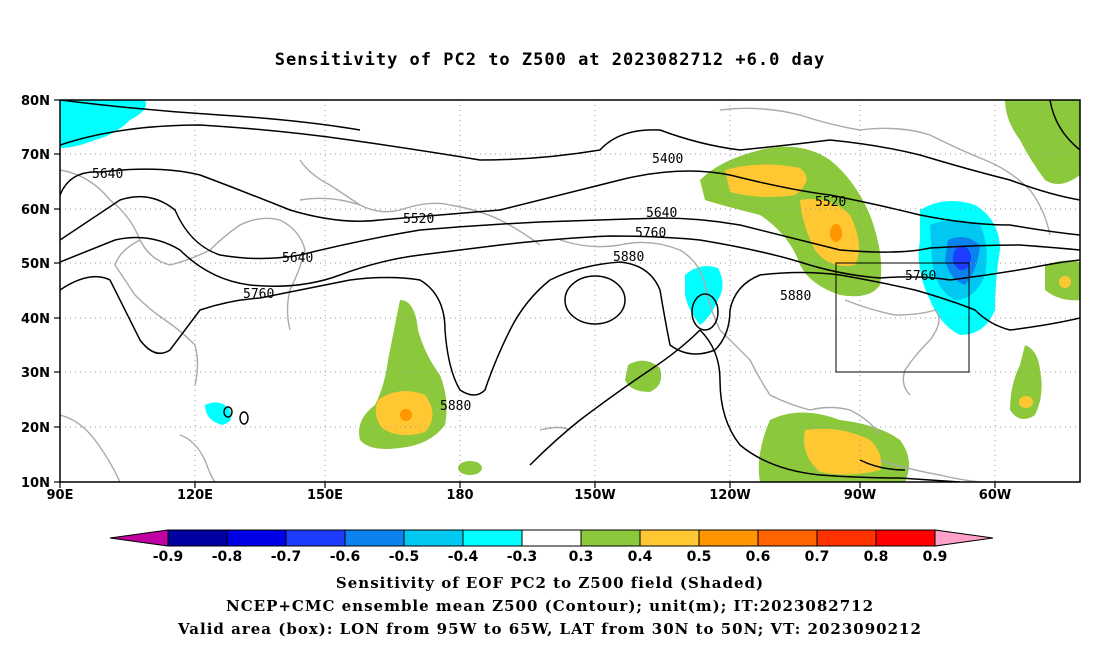 This screenshot has width=1100, height=650. I want to click on colorbar-label: -0.3, so click(522, 557).